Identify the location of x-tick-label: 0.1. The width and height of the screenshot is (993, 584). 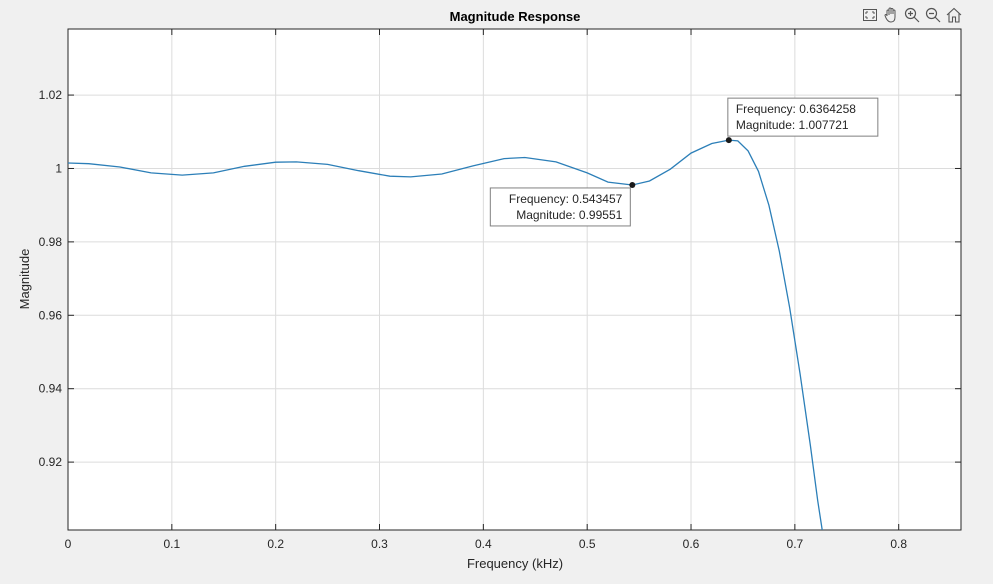
(171, 544).